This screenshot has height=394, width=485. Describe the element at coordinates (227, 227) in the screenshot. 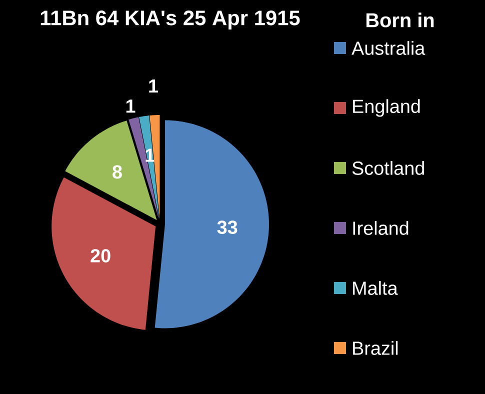

I see `data-label: 33` at that location.